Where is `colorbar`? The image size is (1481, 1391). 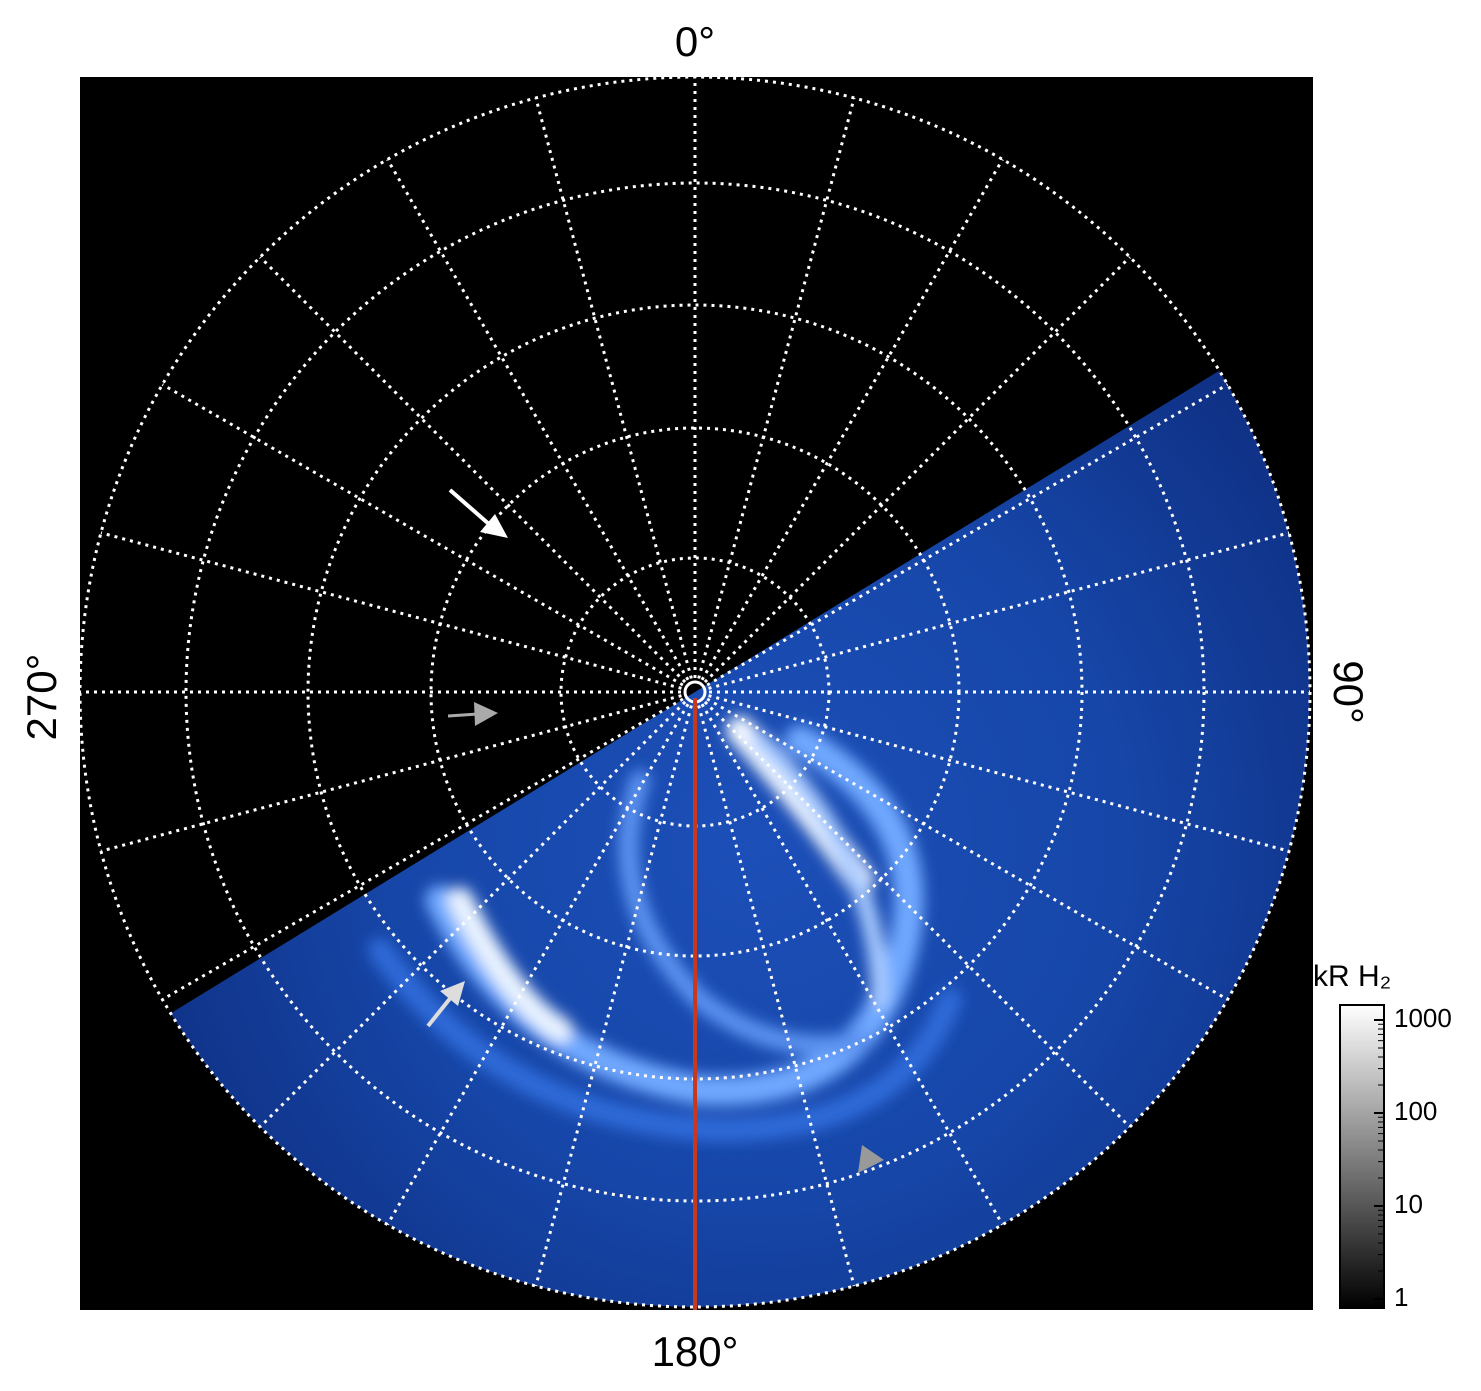 colorbar is located at coordinates (1362, 1156).